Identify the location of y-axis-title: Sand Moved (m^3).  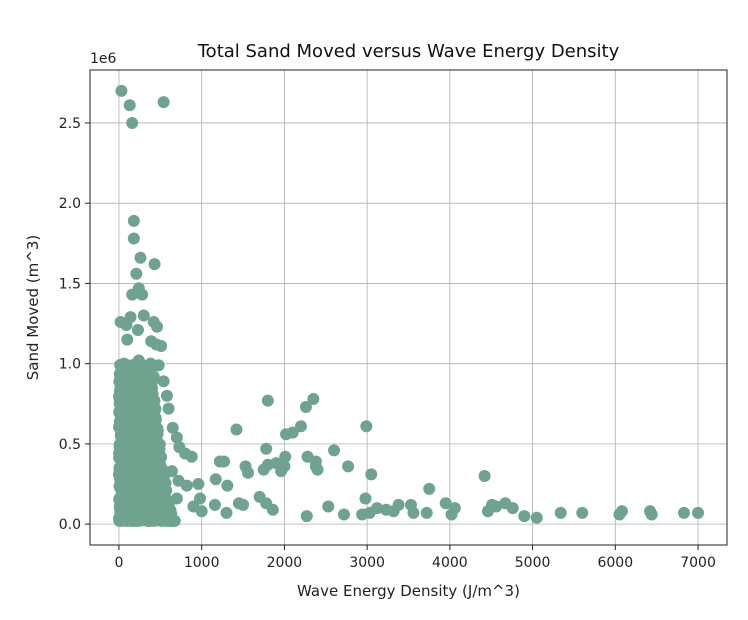
(33, 307).